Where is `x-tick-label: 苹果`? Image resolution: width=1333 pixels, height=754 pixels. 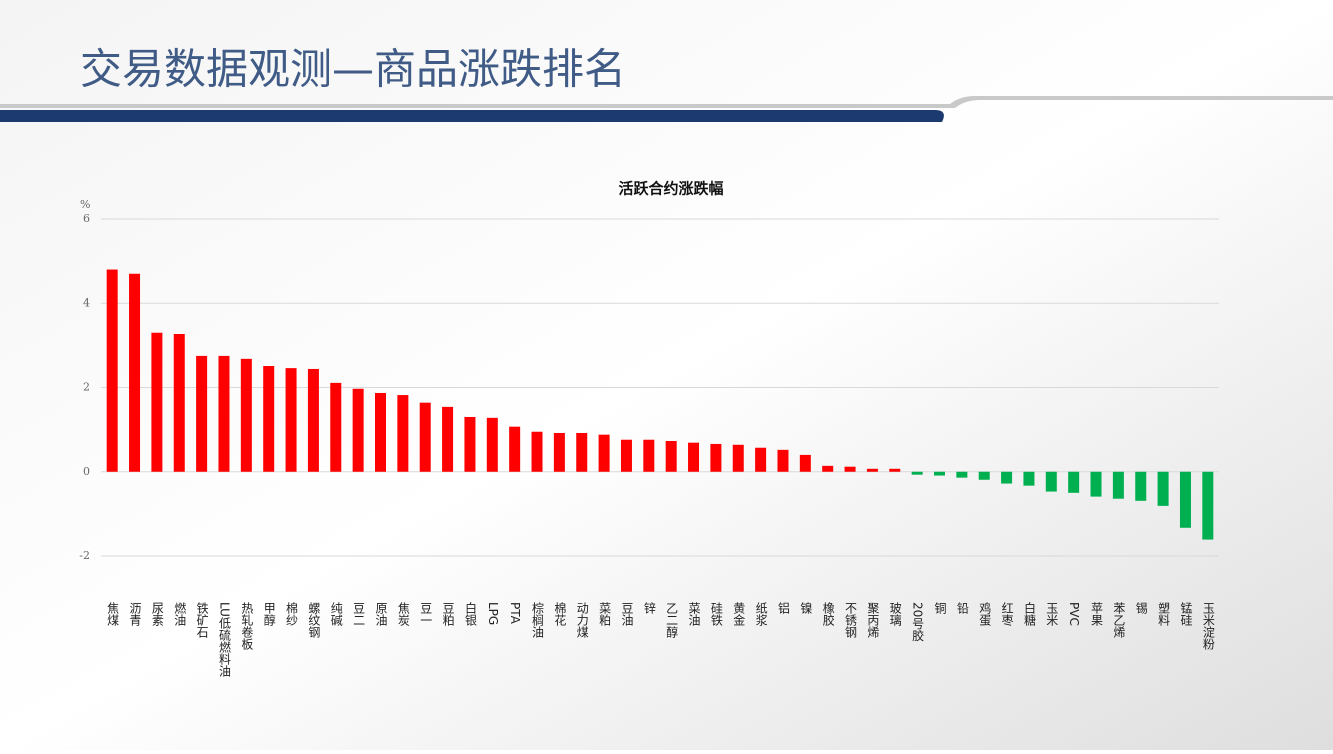 x-tick-label: 苹果 is located at coordinates (1097, 614).